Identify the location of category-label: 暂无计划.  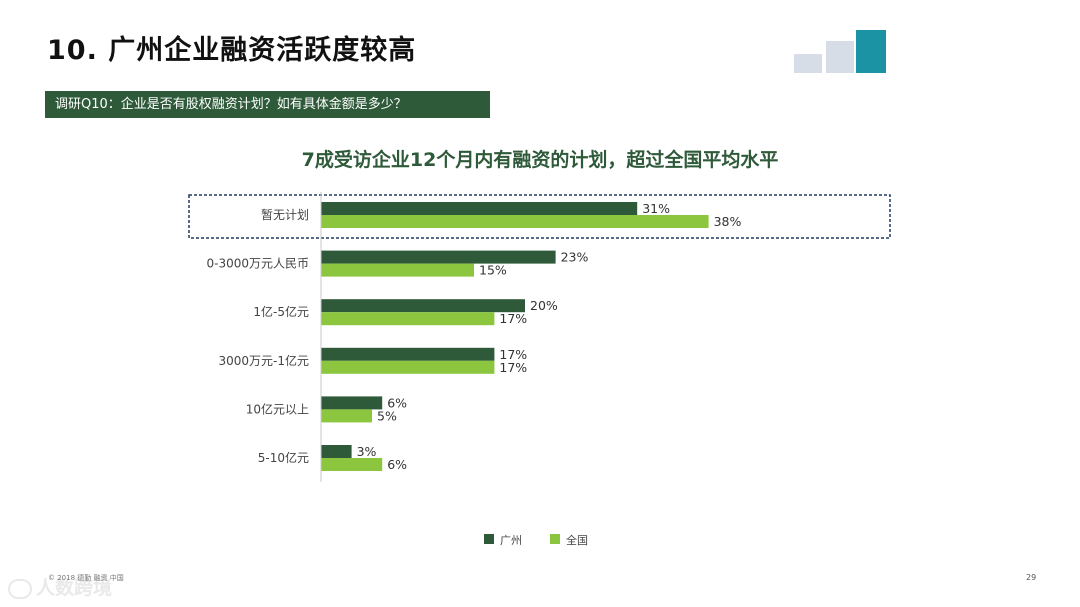
(285, 215).